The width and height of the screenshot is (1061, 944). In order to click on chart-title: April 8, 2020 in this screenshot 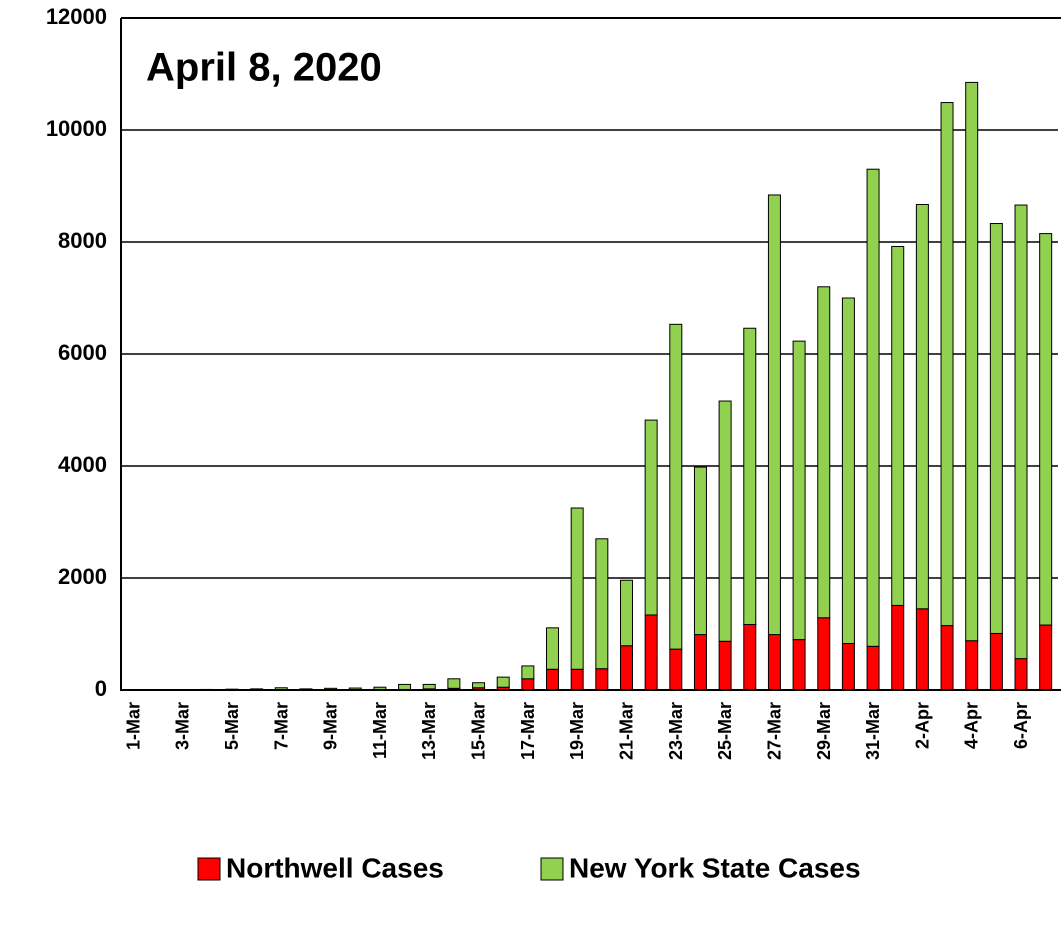, I will do `click(264, 68)`.